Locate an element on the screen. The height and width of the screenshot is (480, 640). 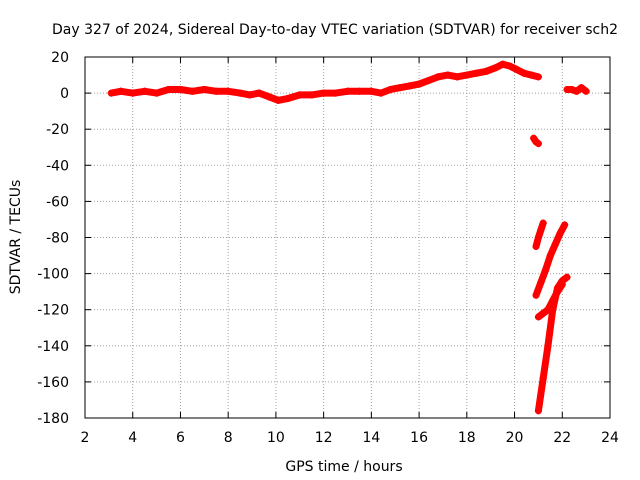
y-tick-label: -80 is located at coordinates (57, 239).